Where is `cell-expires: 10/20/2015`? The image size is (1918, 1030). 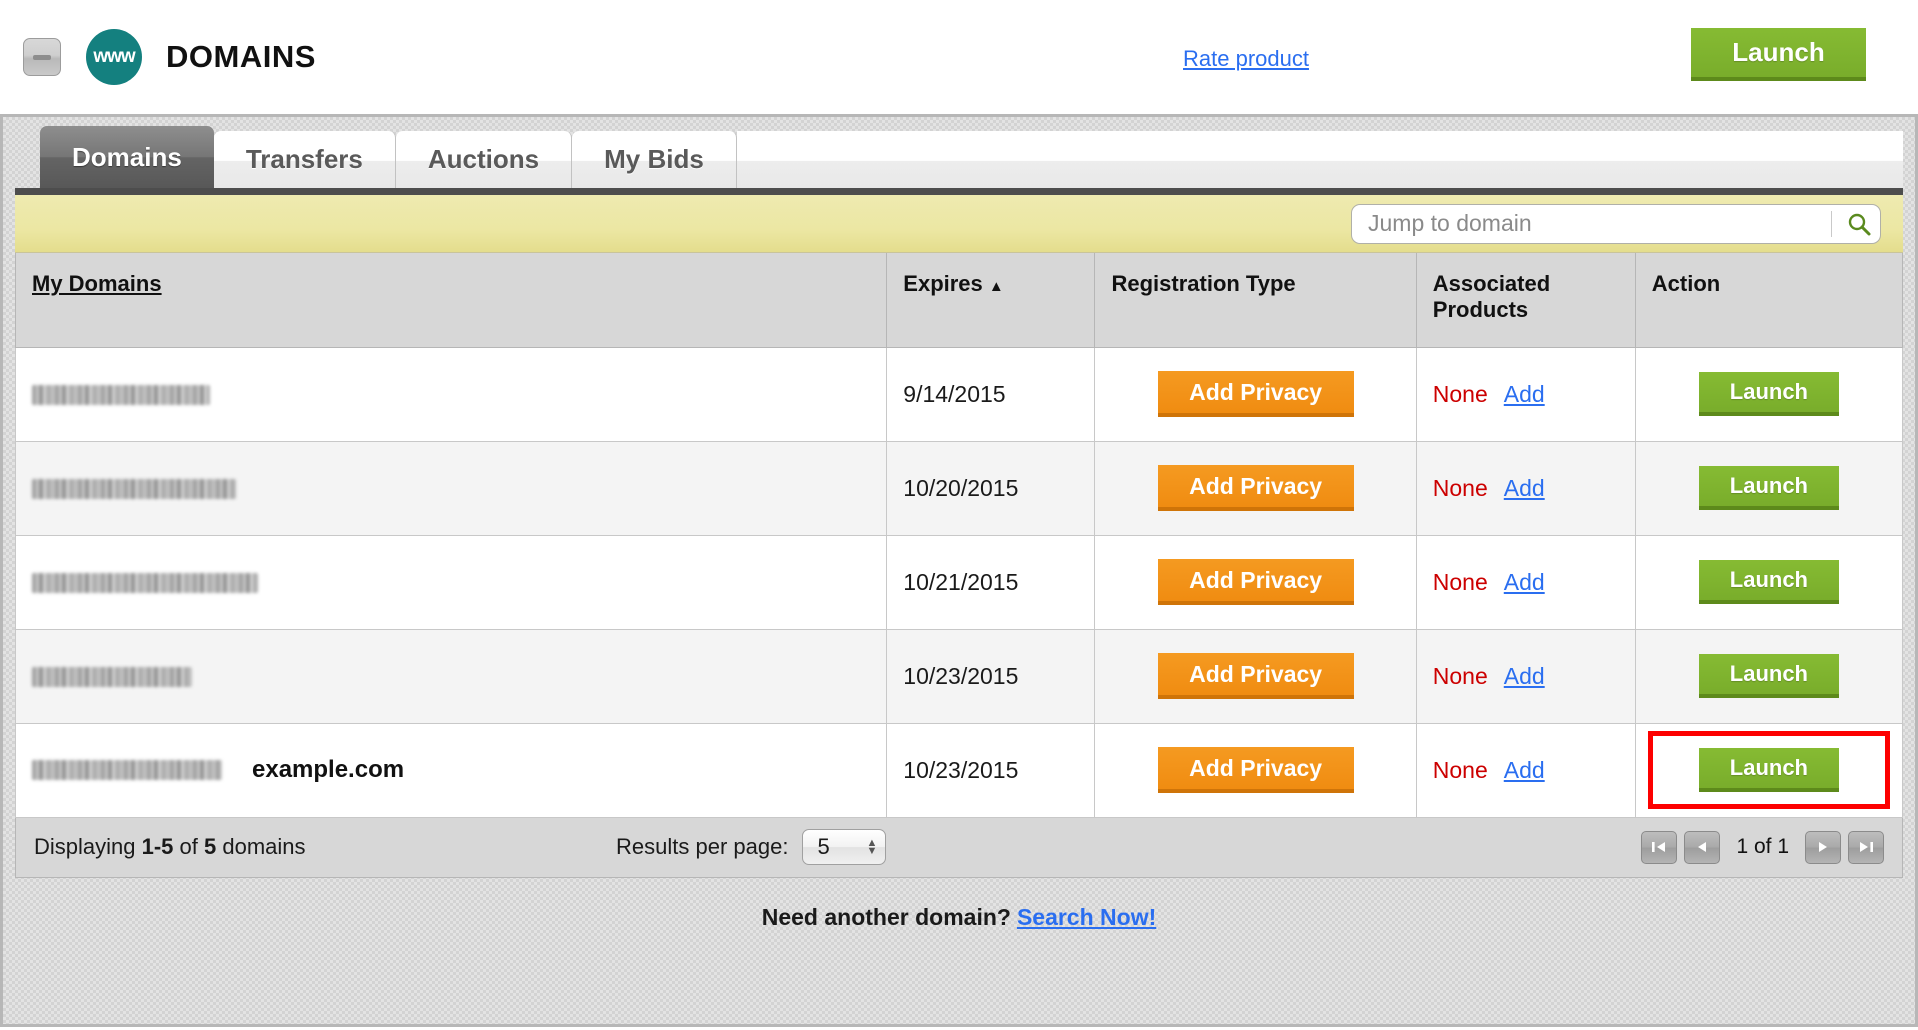
cell-expires: 10/20/2015 is located at coordinates (991, 488).